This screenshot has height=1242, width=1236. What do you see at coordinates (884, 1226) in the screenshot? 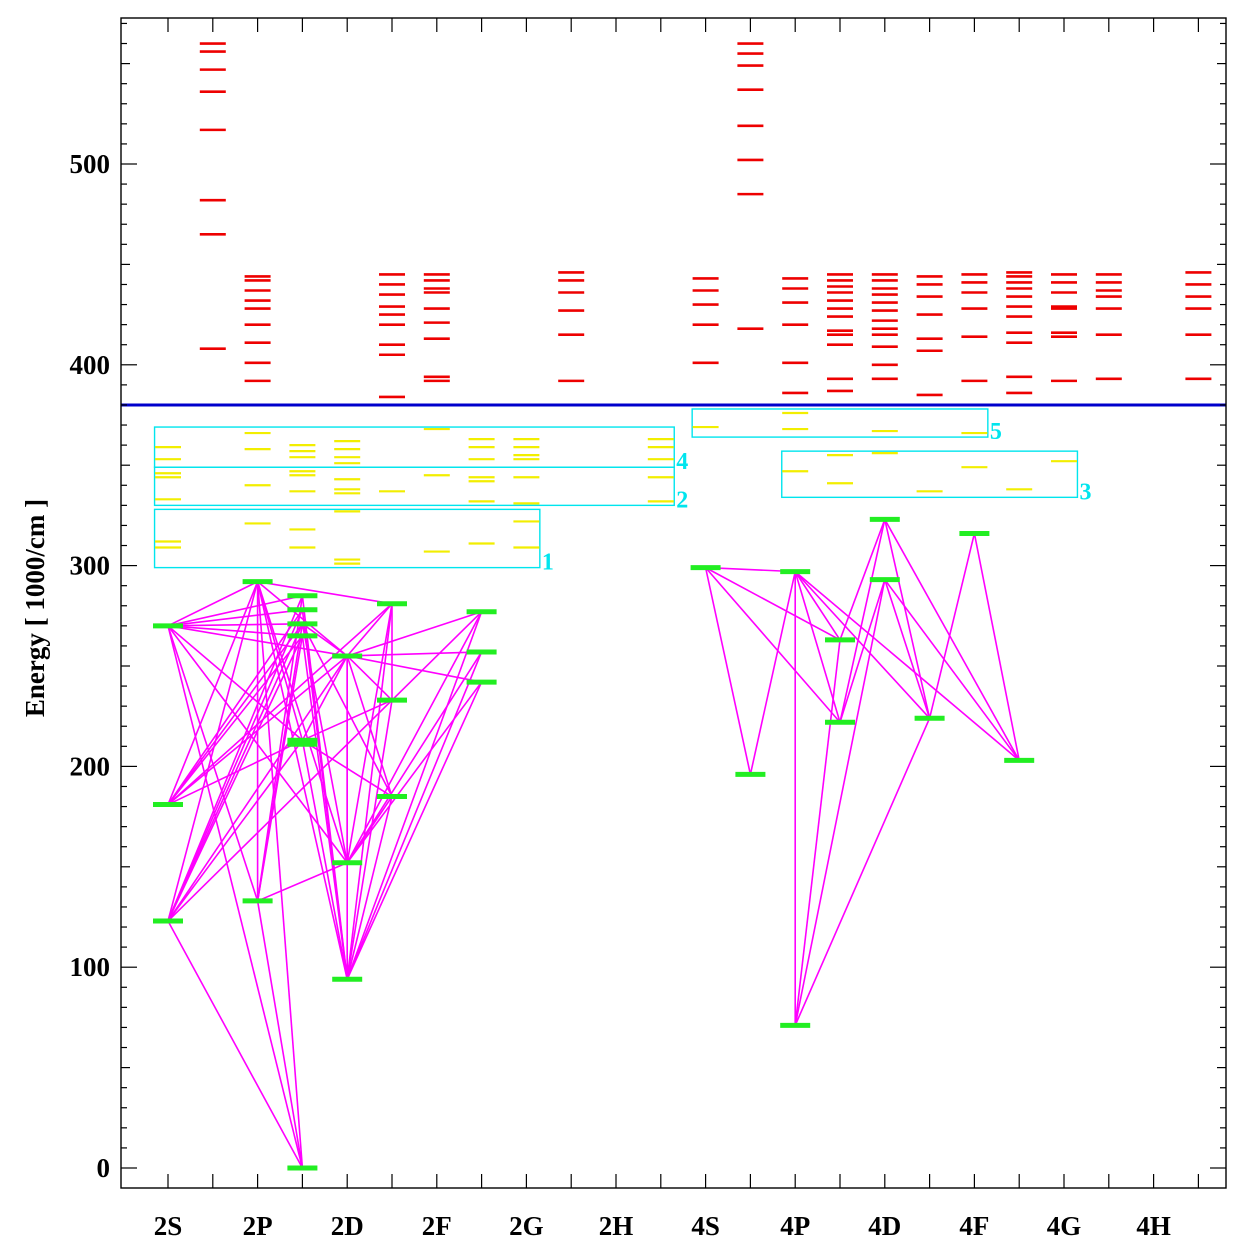
I see `x-tick-label: 4D` at bounding box center [884, 1226].